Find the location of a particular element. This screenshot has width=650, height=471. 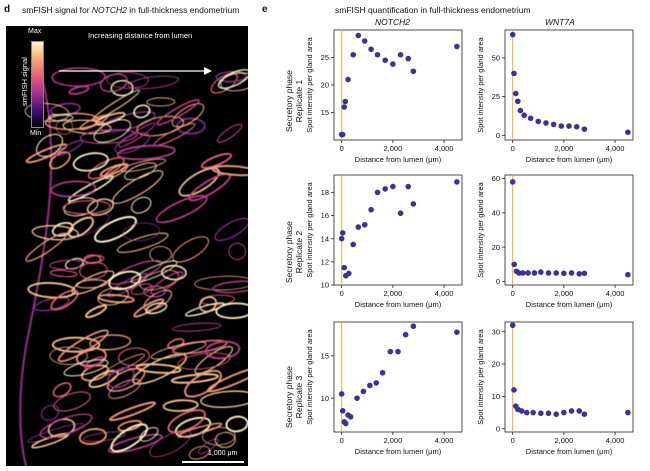

y-tick-label: 60 is located at coordinates (496, 178).